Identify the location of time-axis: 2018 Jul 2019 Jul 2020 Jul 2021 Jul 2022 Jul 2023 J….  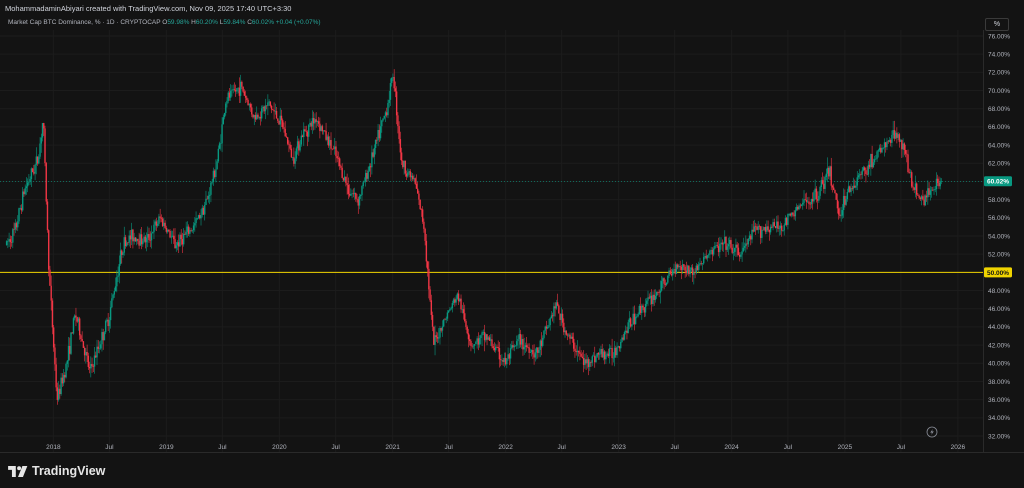
(505, 447).